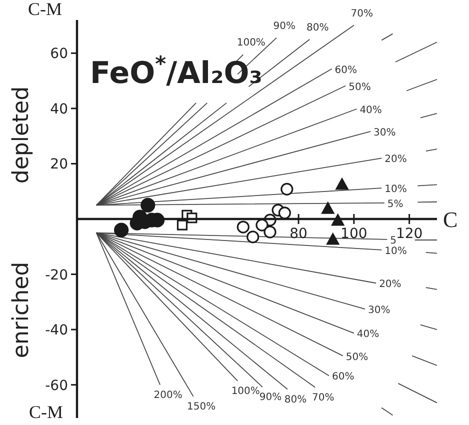 The image size is (469, 425). Describe the element at coordinates (56, 330) in the screenshot. I see `y-tick-label: -40` at that location.